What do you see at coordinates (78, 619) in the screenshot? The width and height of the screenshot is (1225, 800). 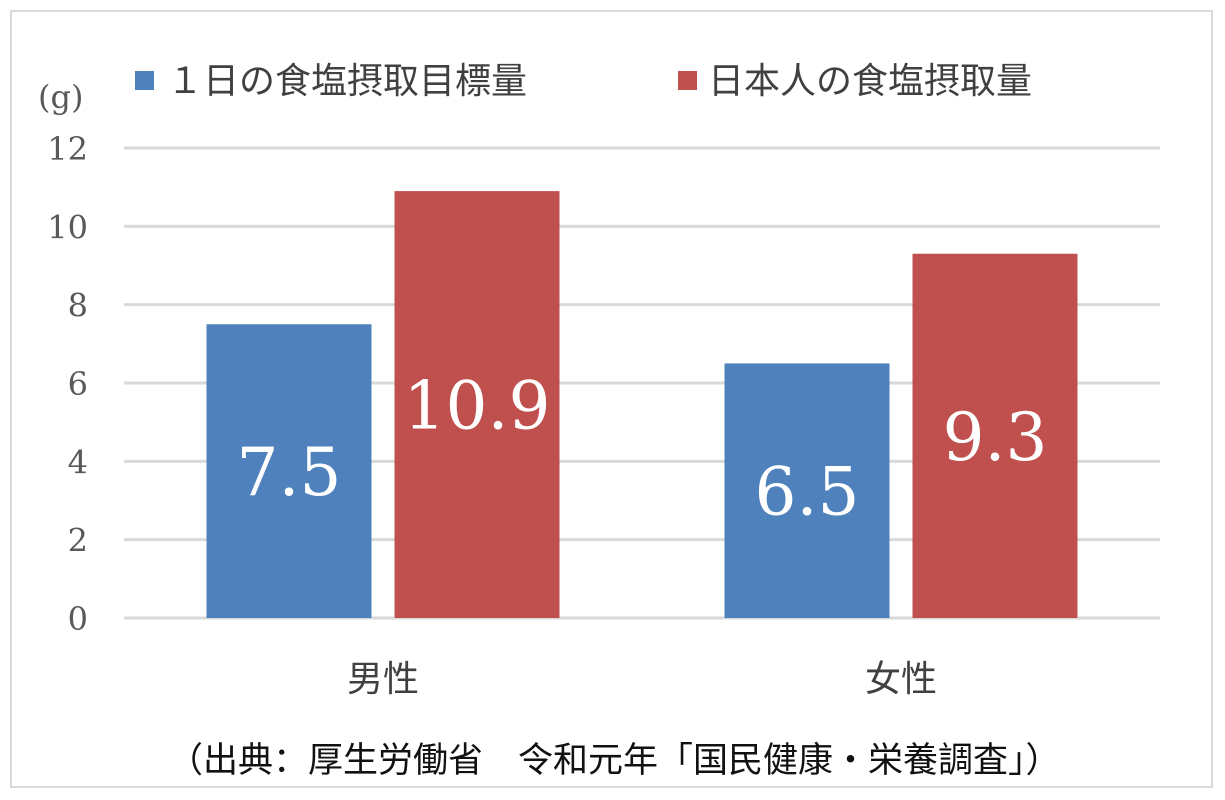 I see `y-tick-label: 0` at bounding box center [78, 619].